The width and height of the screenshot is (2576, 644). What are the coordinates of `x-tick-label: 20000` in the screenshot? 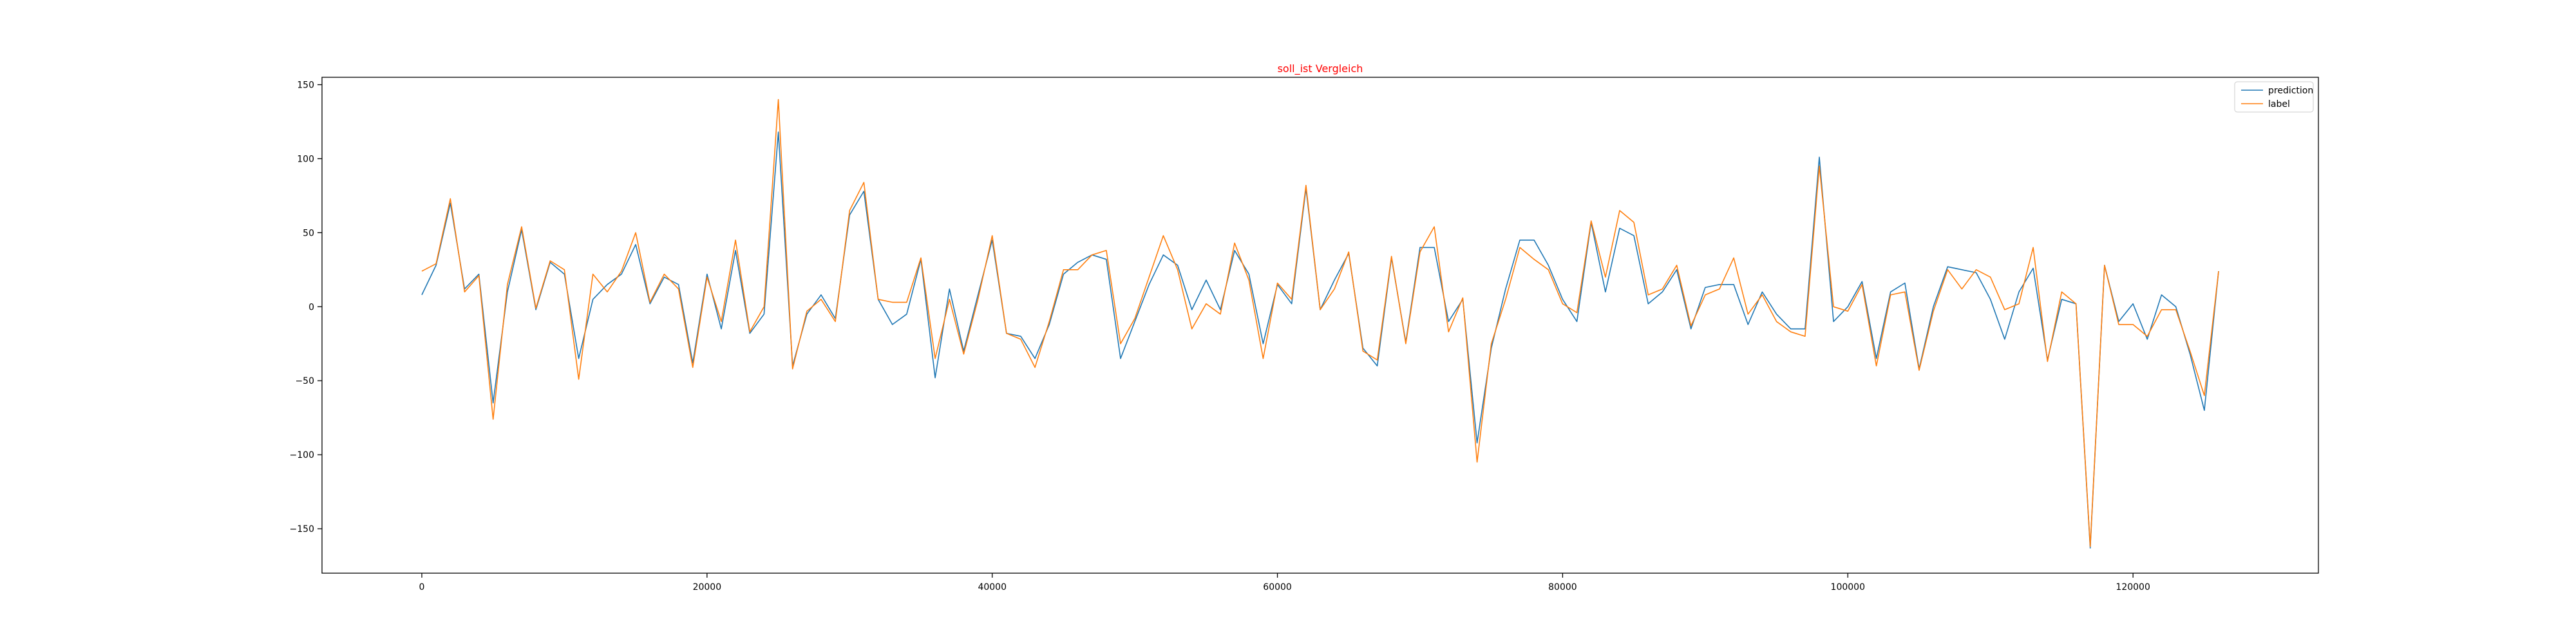 It's located at (708, 587).